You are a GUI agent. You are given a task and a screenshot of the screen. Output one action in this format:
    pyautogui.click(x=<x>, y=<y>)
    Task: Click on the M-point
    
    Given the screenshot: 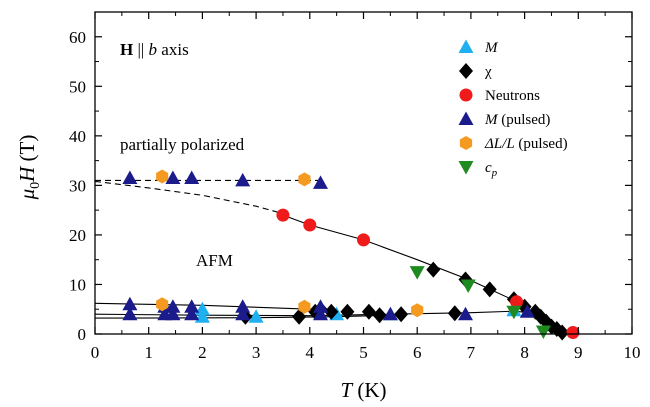 What is the action you would take?
    pyautogui.click(x=256, y=316)
    